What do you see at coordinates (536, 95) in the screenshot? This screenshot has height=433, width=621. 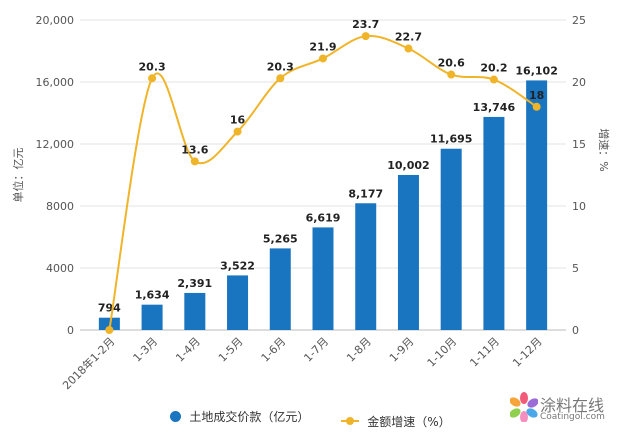 I see `growth-data-label: 18` at bounding box center [536, 95].